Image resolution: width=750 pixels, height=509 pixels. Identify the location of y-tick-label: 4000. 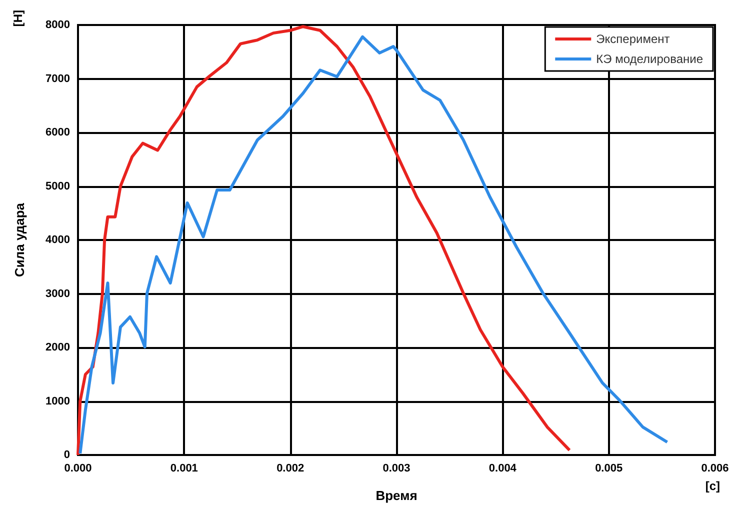
(58, 240).